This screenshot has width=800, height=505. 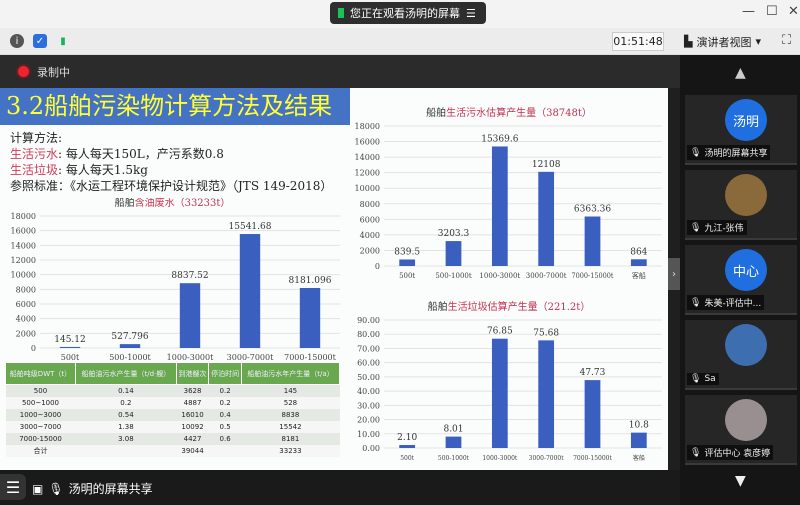 What do you see at coordinates (368, 420) in the screenshot?
I see `y-tick-label: 20.00` at bounding box center [368, 420].